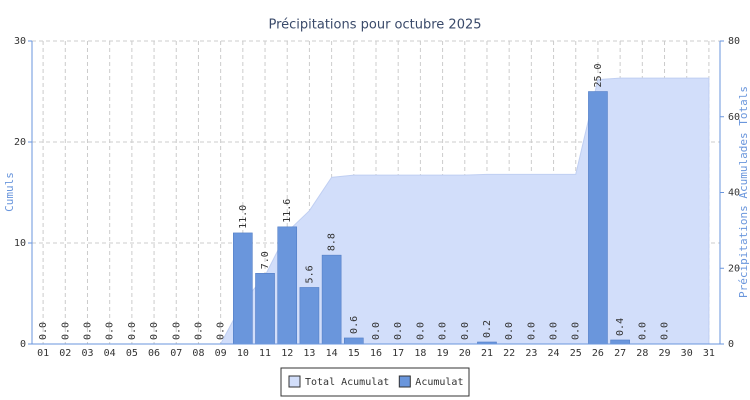 The height and width of the screenshot is (400, 750). Describe the element at coordinates (664, 353) in the screenshot. I see `x-tick-label: 29` at that location.